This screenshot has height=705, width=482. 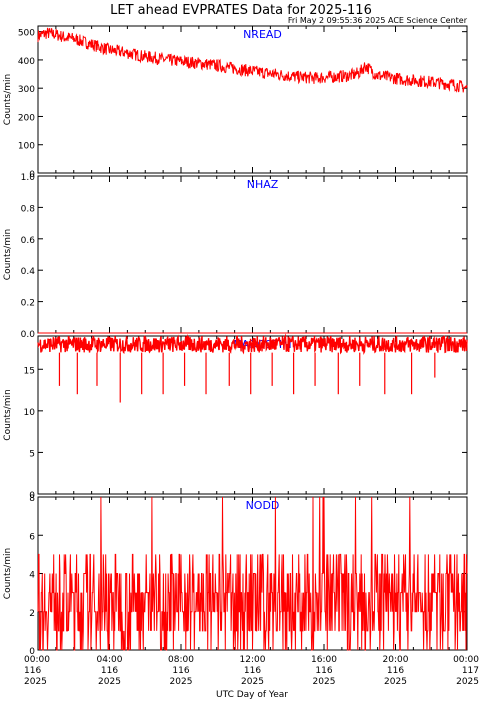 What do you see at coordinates (181, 660) in the screenshot?
I see `x-tick-time: 08:00` at bounding box center [181, 660].